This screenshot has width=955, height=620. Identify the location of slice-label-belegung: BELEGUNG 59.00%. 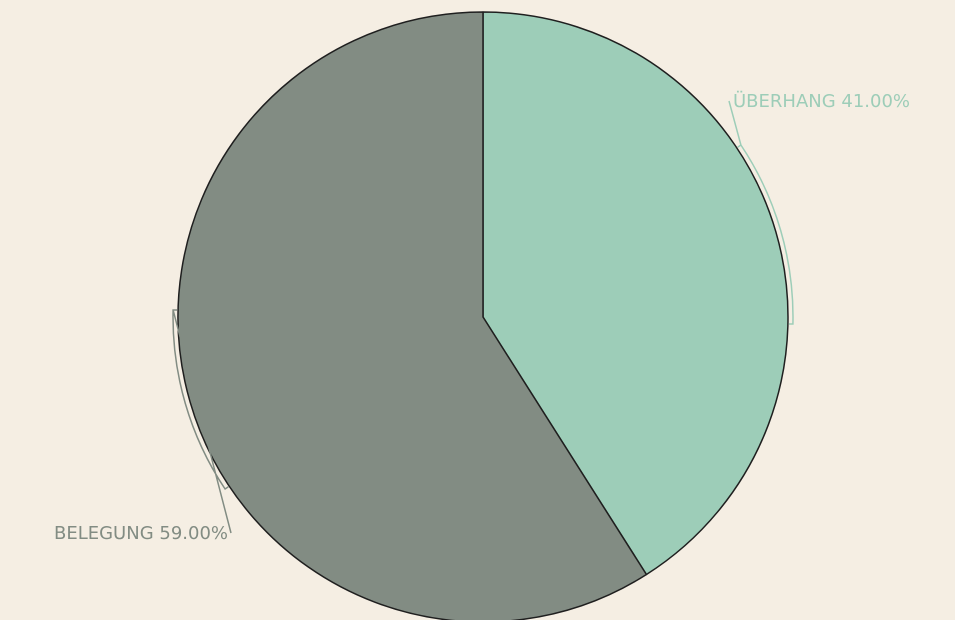
(141, 533).